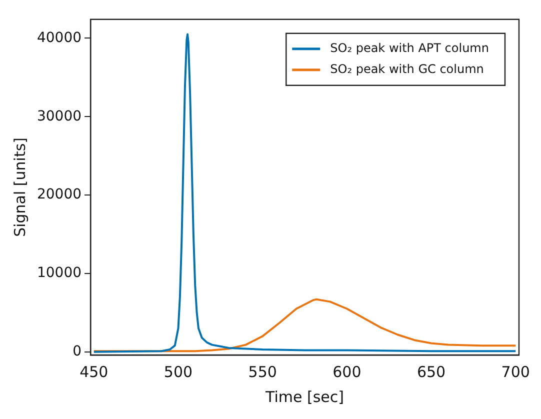 This screenshot has width=541, height=419. What do you see at coordinates (407, 69) in the screenshot?
I see `legend-label: SO₂ peak with GC column` at bounding box center [407, 69].